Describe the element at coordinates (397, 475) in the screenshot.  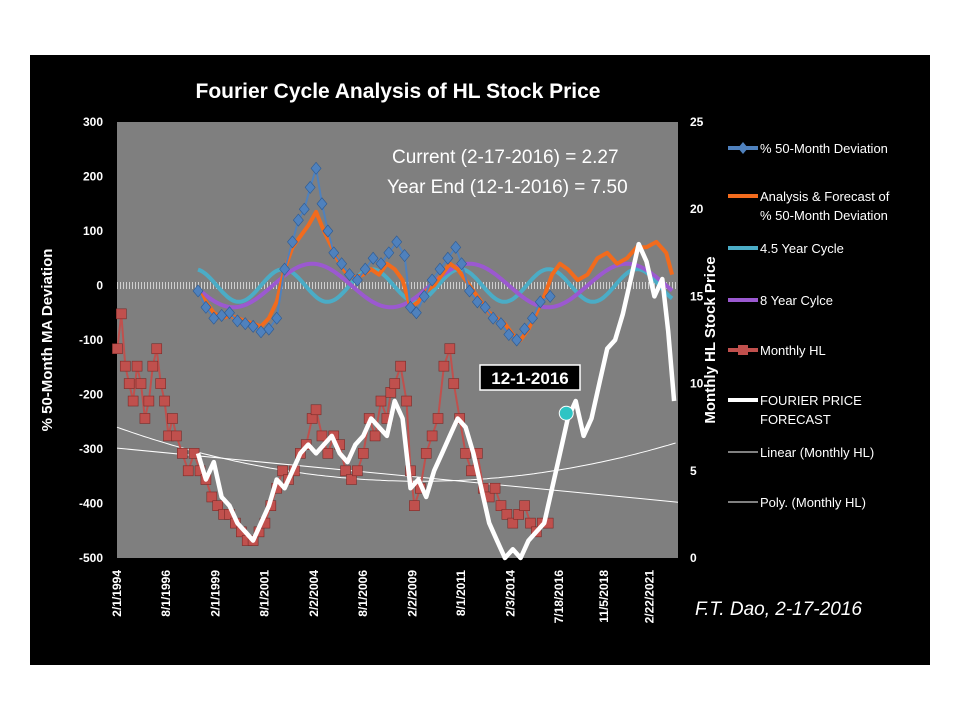
I see `series-line` at that location.